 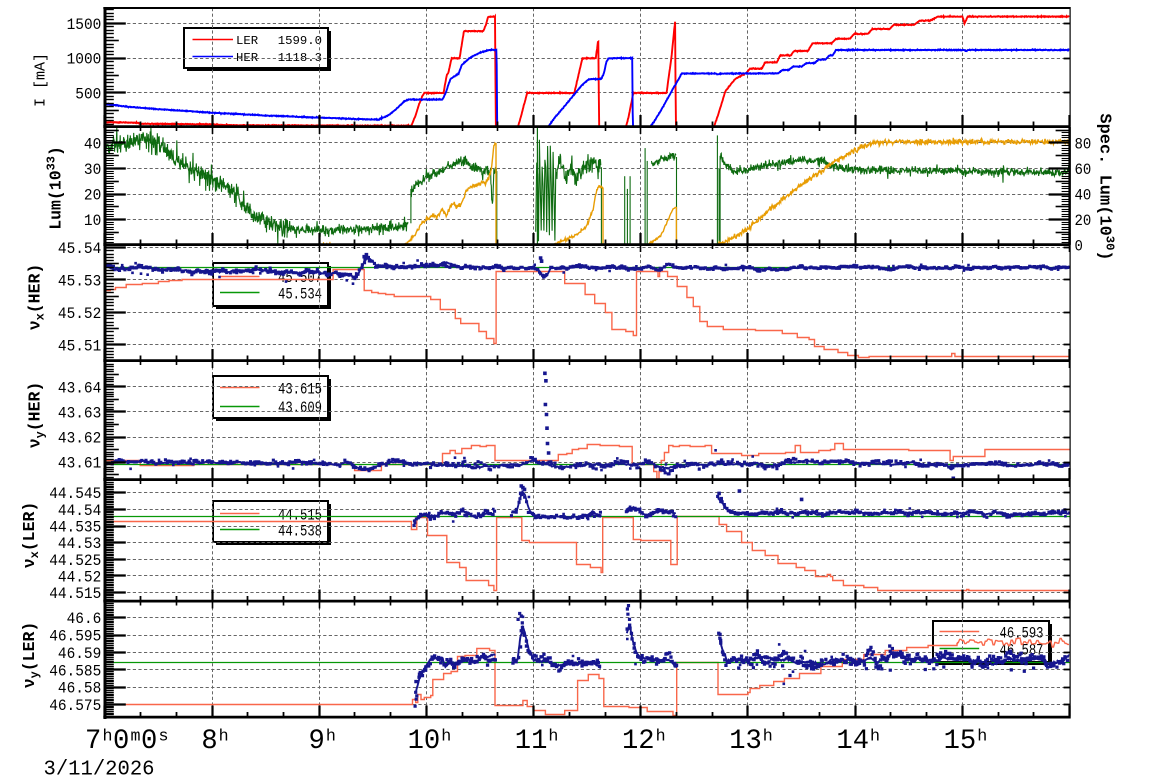 What do you see at coordinates (79, 544) in the screenshot?
I see `svg-text: 44.53` at bounding box center [79, 544].